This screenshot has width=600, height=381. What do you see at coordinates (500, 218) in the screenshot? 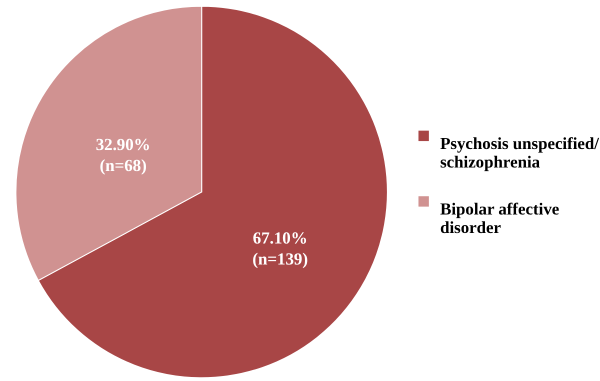
I see `legend-label: Bipolar affective disorder` at bounding box center [500, 218].